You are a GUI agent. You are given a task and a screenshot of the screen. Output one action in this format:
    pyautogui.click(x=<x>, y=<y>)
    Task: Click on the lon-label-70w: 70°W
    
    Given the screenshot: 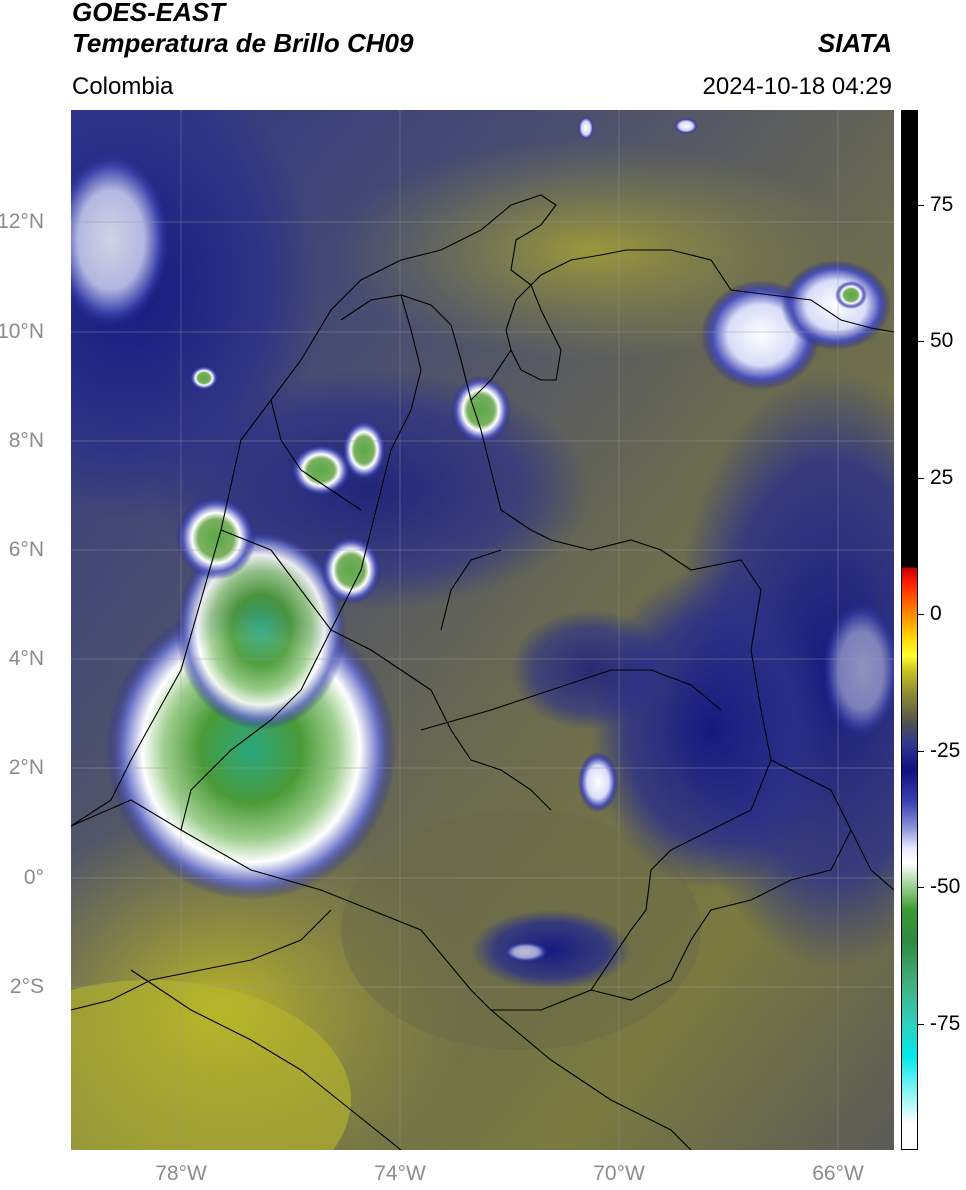 What is the action you would take?
    pyautogui.click(x=619, y=1173)
    